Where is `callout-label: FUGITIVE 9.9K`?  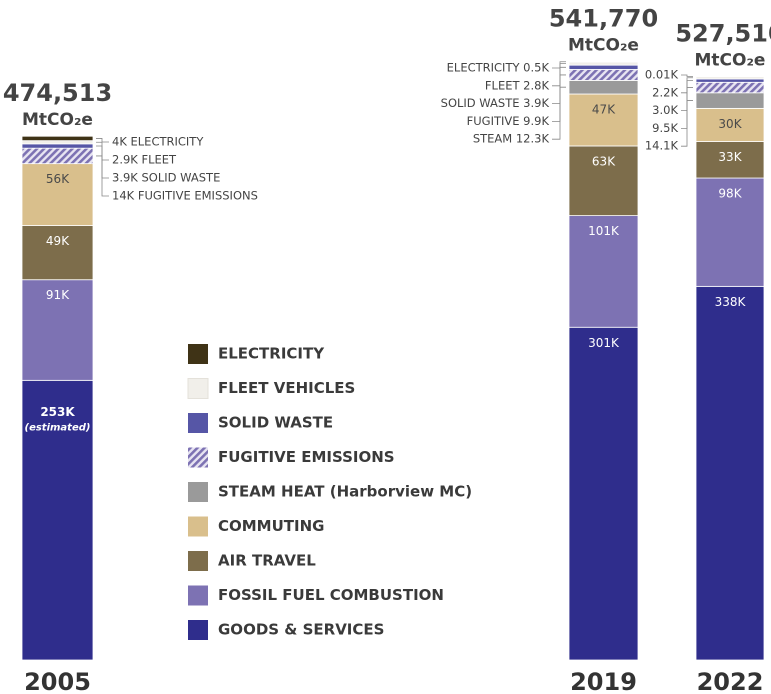 callout-label: FUGITIVE 9.9K is located at coordinates (508, 121).